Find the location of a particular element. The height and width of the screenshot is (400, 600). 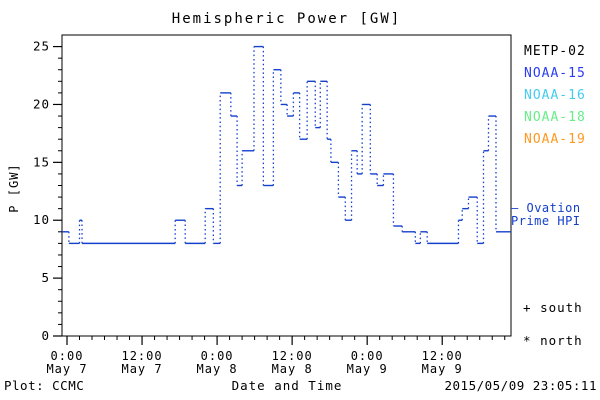

y-tick-label: 0 is located at coordinates (45, 335).